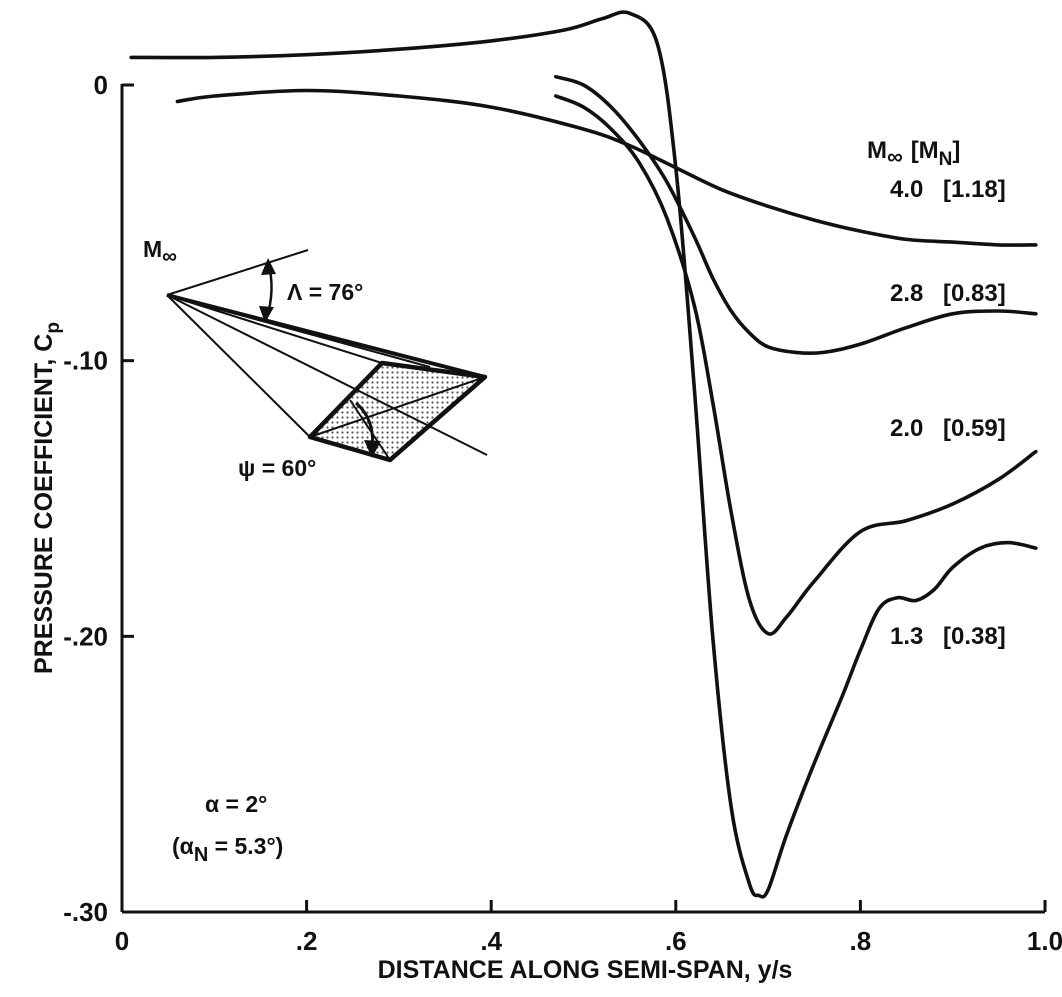 The height and width of the screenshot is (997, 1062). I want to click on legend-header-bracket-open: [M, so click(925, 150).